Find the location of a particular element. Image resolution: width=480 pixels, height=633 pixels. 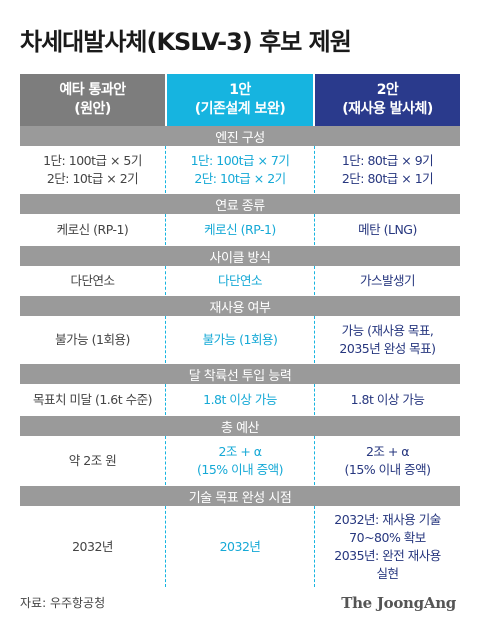

cell-line: 2035년: 완전 재사용 is located at coordinates (387, 555).